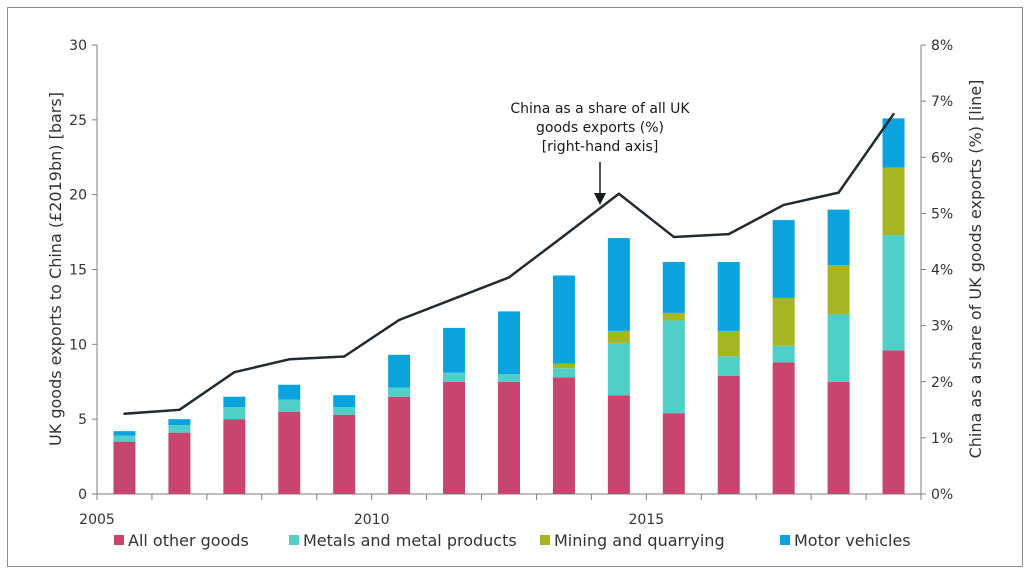 Image resolution: width=1032 pixels, height=576 pixels. I want to click on left-axis-tick-label: 30, so click(78, 46).